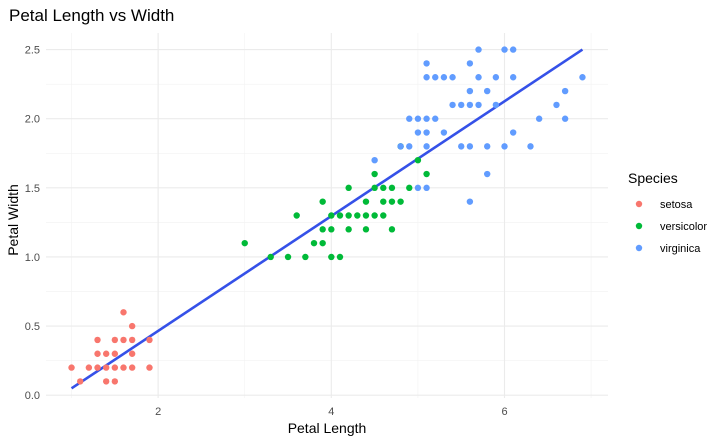 The height and width of the screenshot is (443, 725). Describe the element at coordinates (331, 412) in the screenshot. I see `x-tick-label: 4` at that location.